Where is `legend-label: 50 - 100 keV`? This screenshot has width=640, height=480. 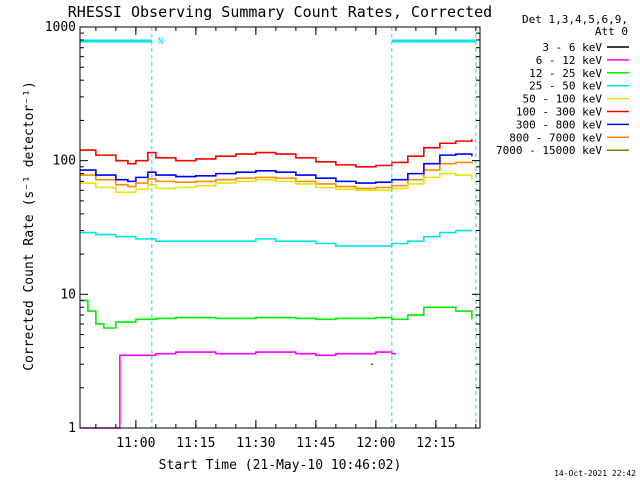
legend-label: 50 - 100 keV is located at coordinates (563, 99).